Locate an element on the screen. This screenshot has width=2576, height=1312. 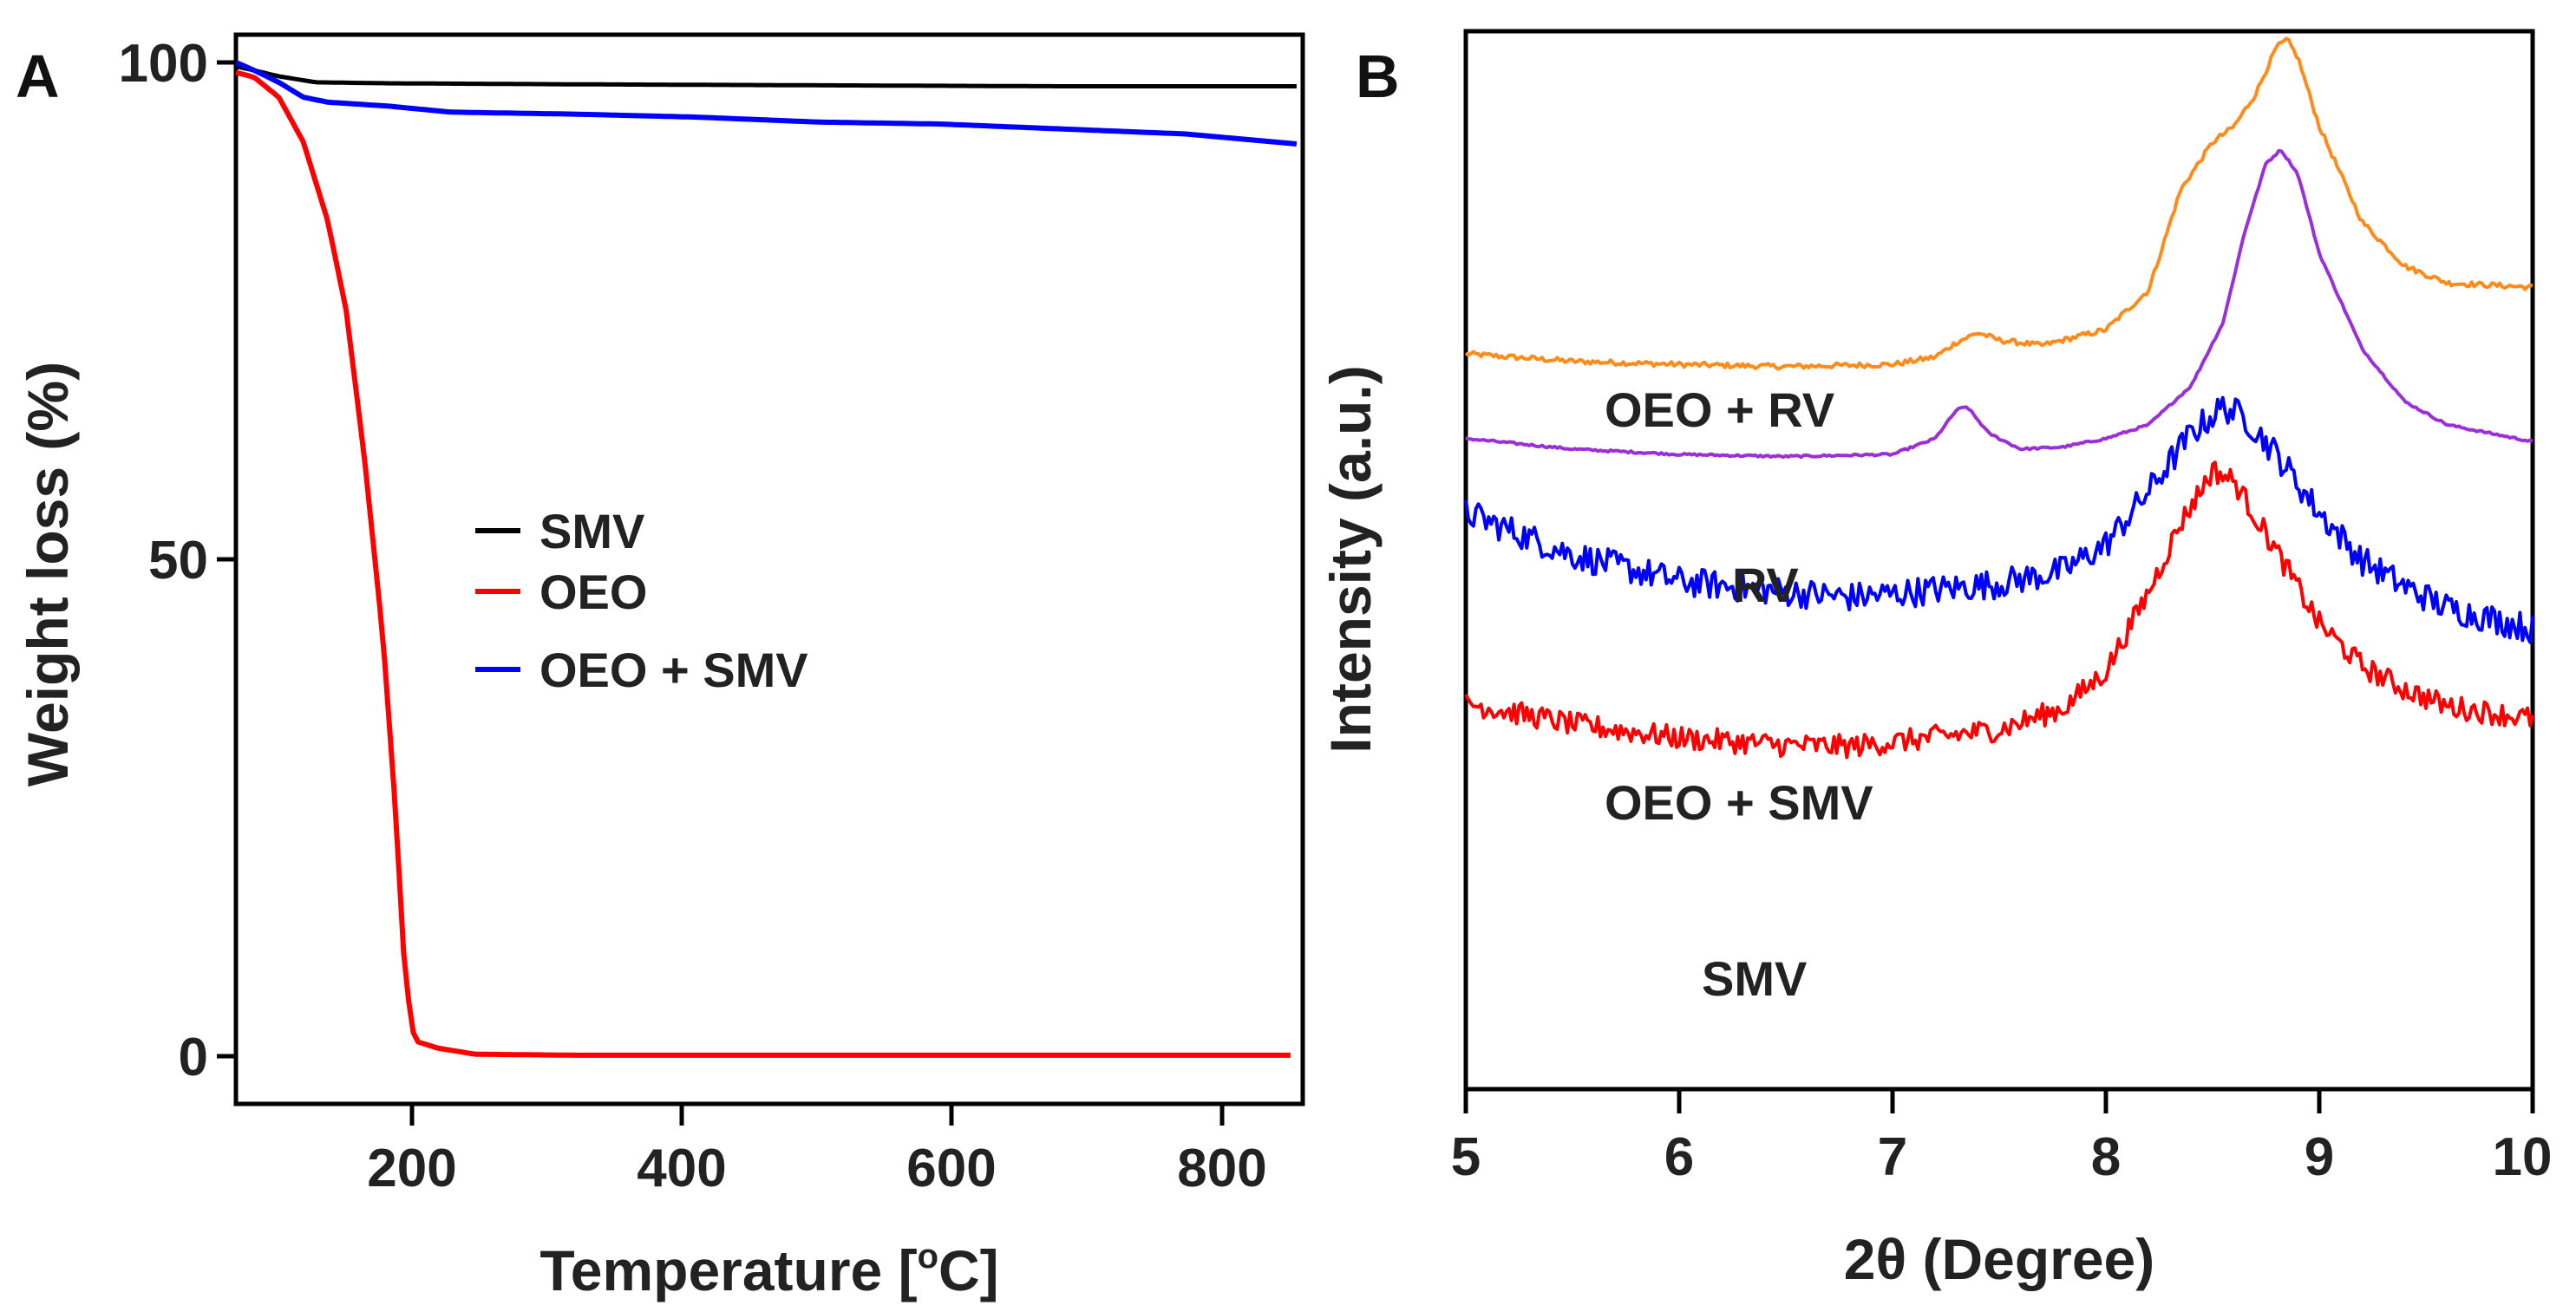
x-tick-label-6: 6 is located at coordinates (1679, 1157).